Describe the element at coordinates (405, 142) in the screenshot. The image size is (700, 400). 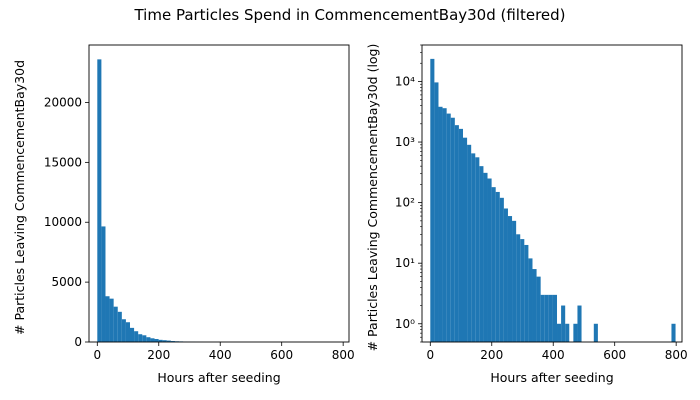
I see `y-tick-label: 10³` at that location.